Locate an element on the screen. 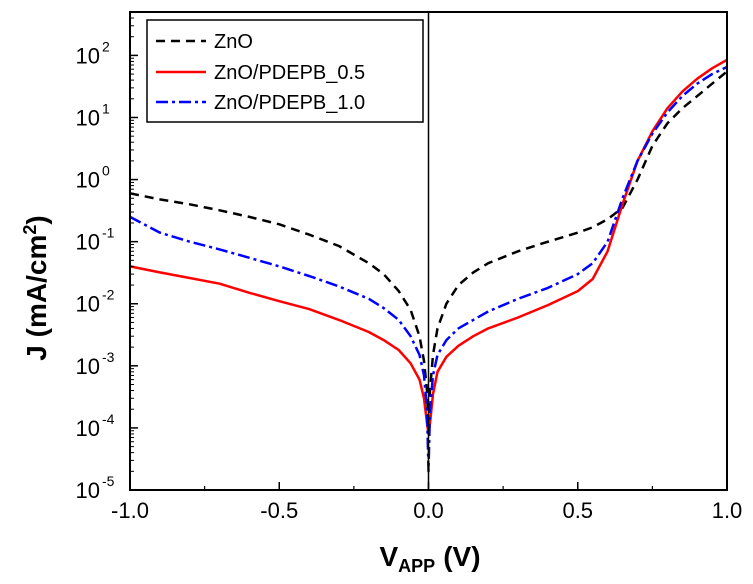 Image resolution: width=753 pixels, height=584 pixels. y-tick-exponent: 2 is located at coordinates (106, 46).